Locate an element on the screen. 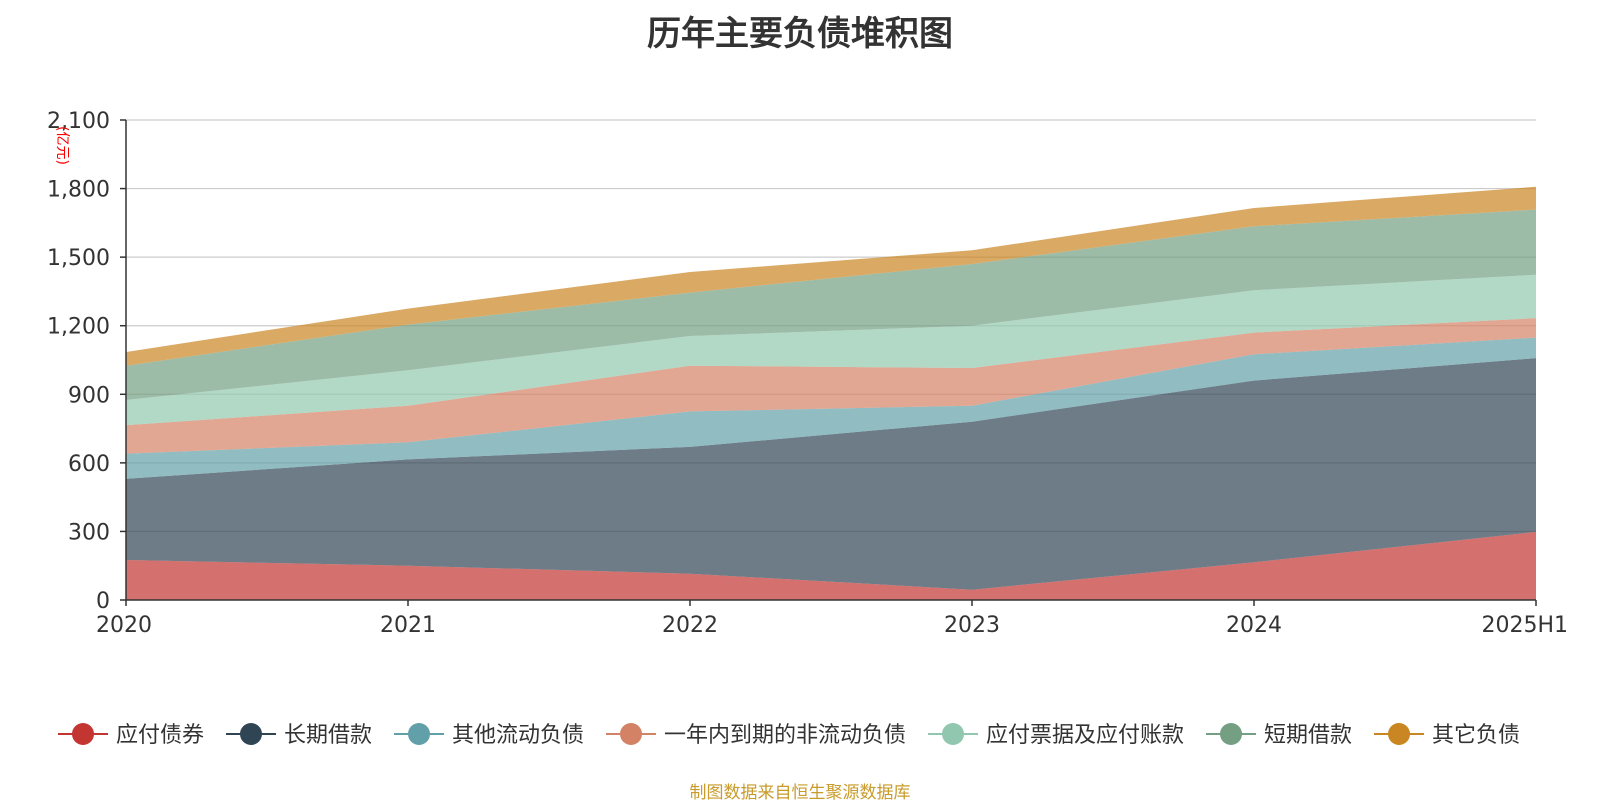 The width and height of the screenshot is (1600, 803). legend-label: 短期借款 is located at coordinates (1308, 735).